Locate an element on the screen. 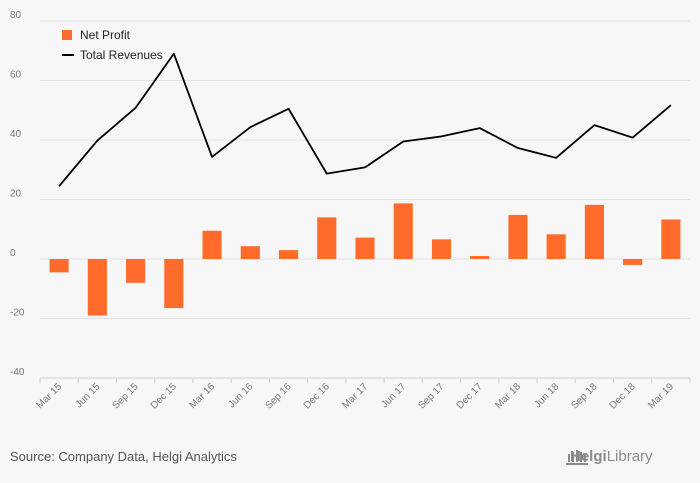  source-note: Source: Company Data, Helgi Analytics is located at coordinates (123, 456).